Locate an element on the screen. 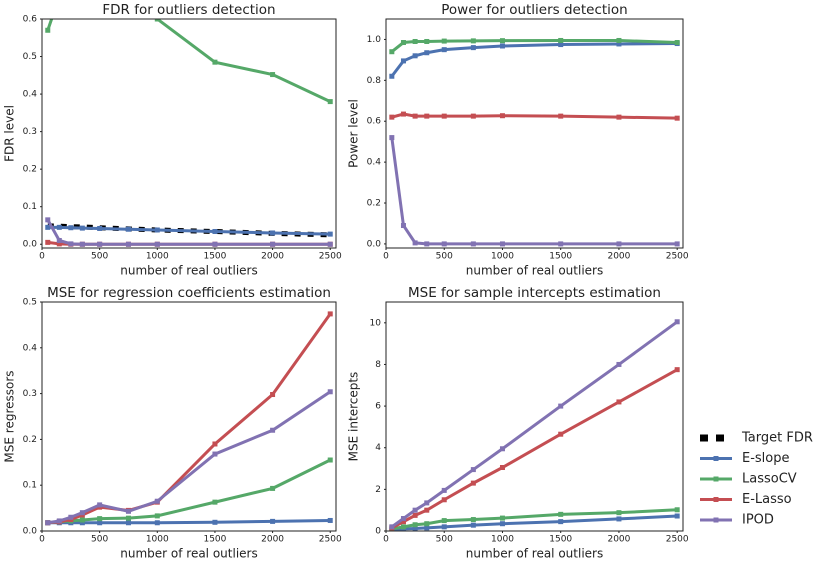  x-tick-label: 1000 is located at coordinates (502, 540).